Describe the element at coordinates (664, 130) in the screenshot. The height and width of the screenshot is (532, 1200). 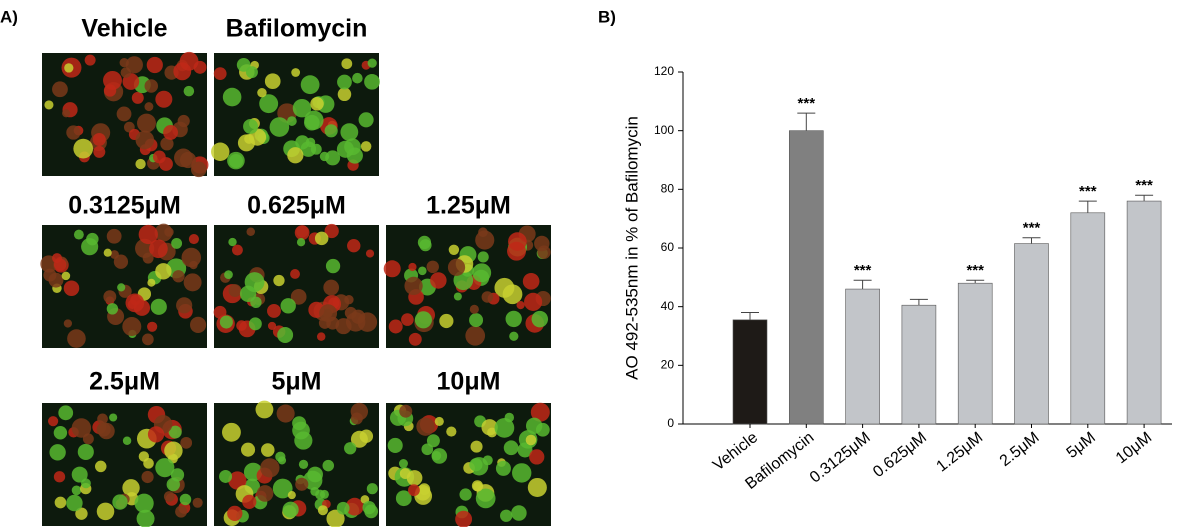
I see `y-tick-label: 100` at that location.